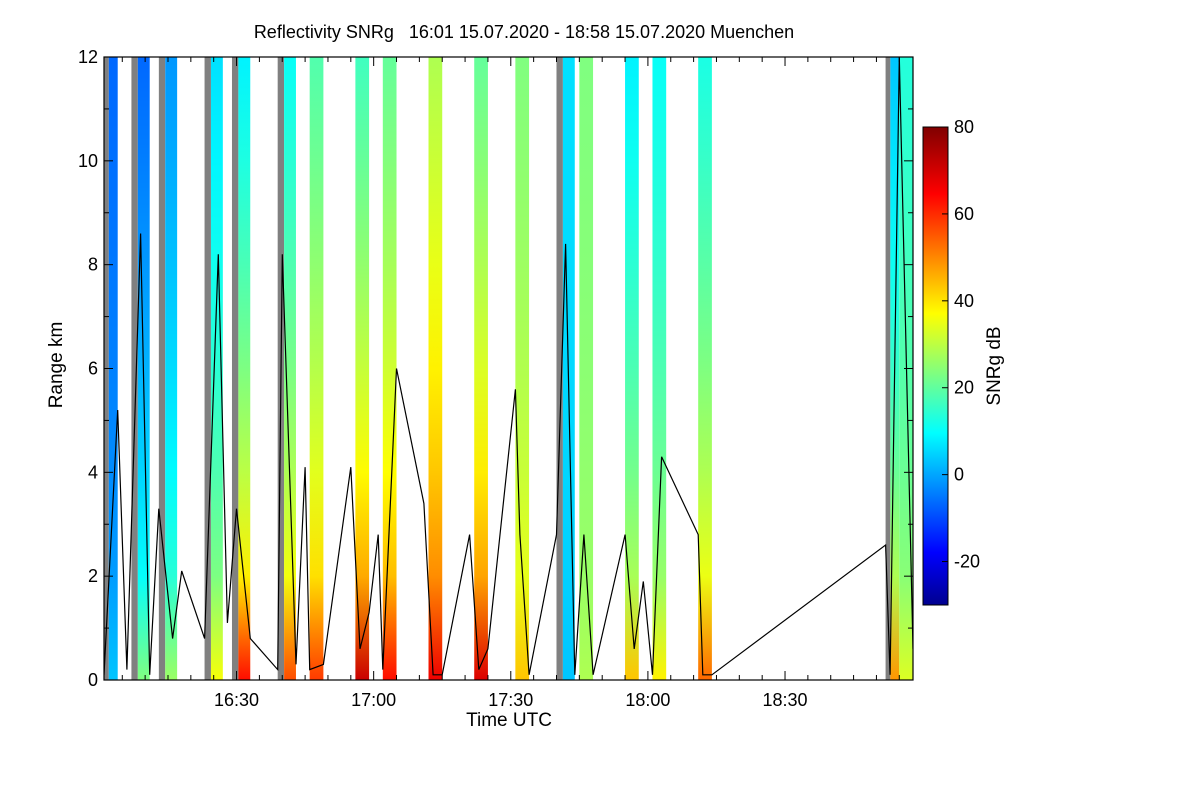  Describe the element at coordinates (994, 365) in the screenshot. I see `colorbar-label: SNRg dB` at that location.